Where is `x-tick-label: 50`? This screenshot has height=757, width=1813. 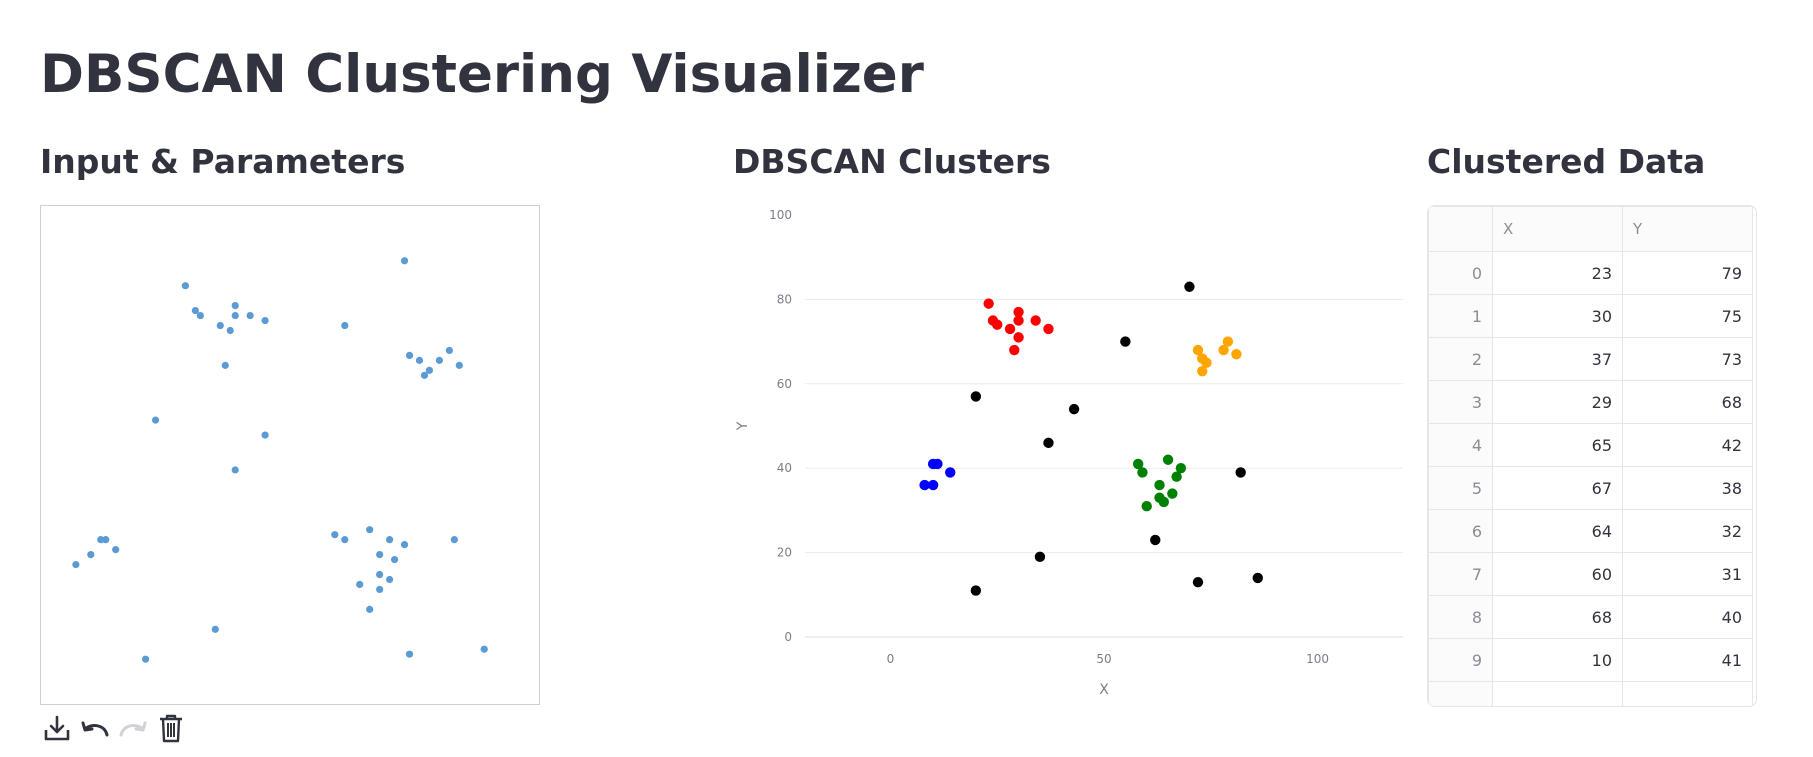
x-tick-label: 50 is located at coordinates (1103, 659).